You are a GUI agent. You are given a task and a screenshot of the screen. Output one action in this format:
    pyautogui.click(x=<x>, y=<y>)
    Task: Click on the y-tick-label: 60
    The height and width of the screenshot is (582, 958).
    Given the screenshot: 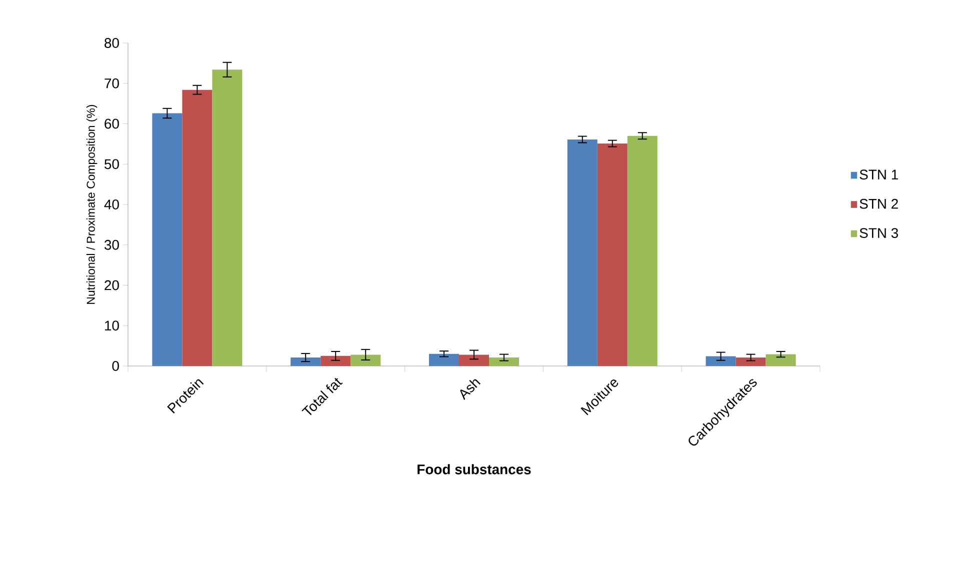 What is the action you would take?
    pyautogui.click(x=111, y=123)
    